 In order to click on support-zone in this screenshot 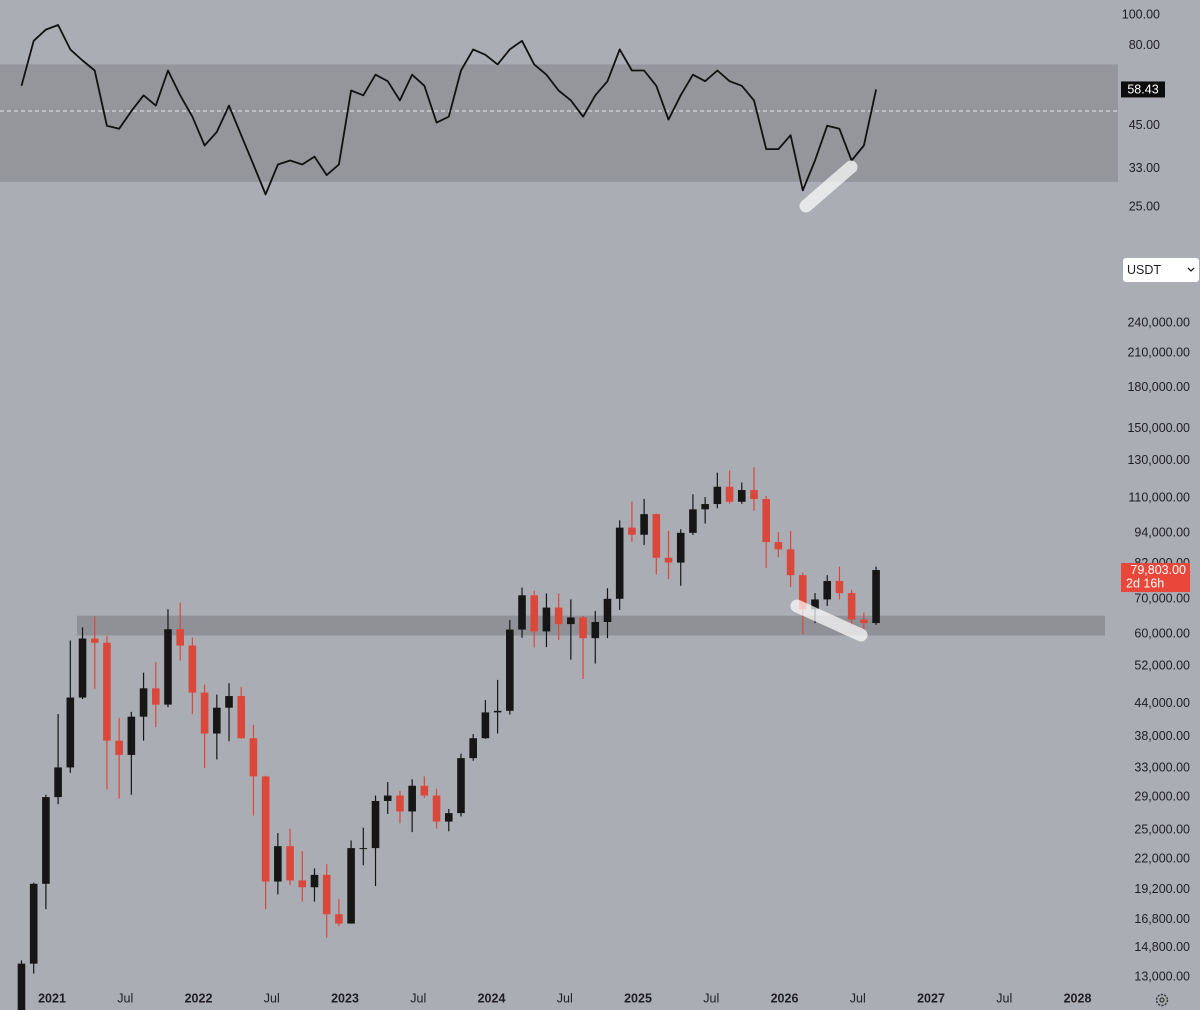, I will do `click(591, 625)`.